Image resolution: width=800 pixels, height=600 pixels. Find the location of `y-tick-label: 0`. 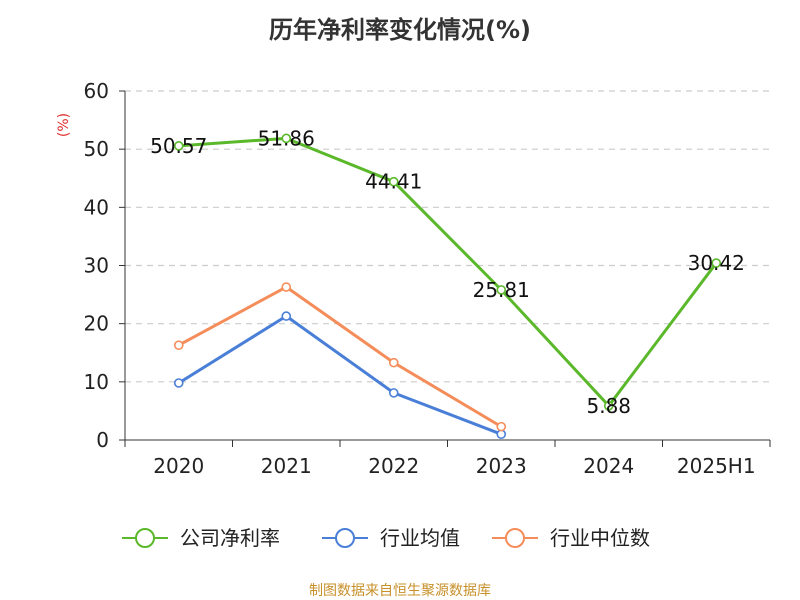

y-tick-label: 0 is located at coordinates (102, 440).